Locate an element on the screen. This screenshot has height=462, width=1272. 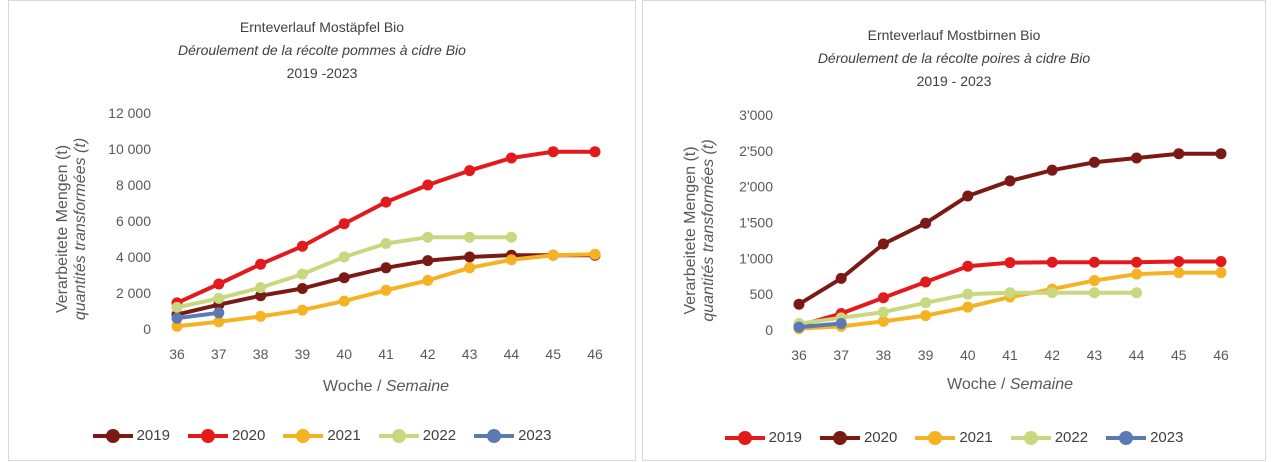
legend-item-2021: 2021 is located at coordinates (954, 437).